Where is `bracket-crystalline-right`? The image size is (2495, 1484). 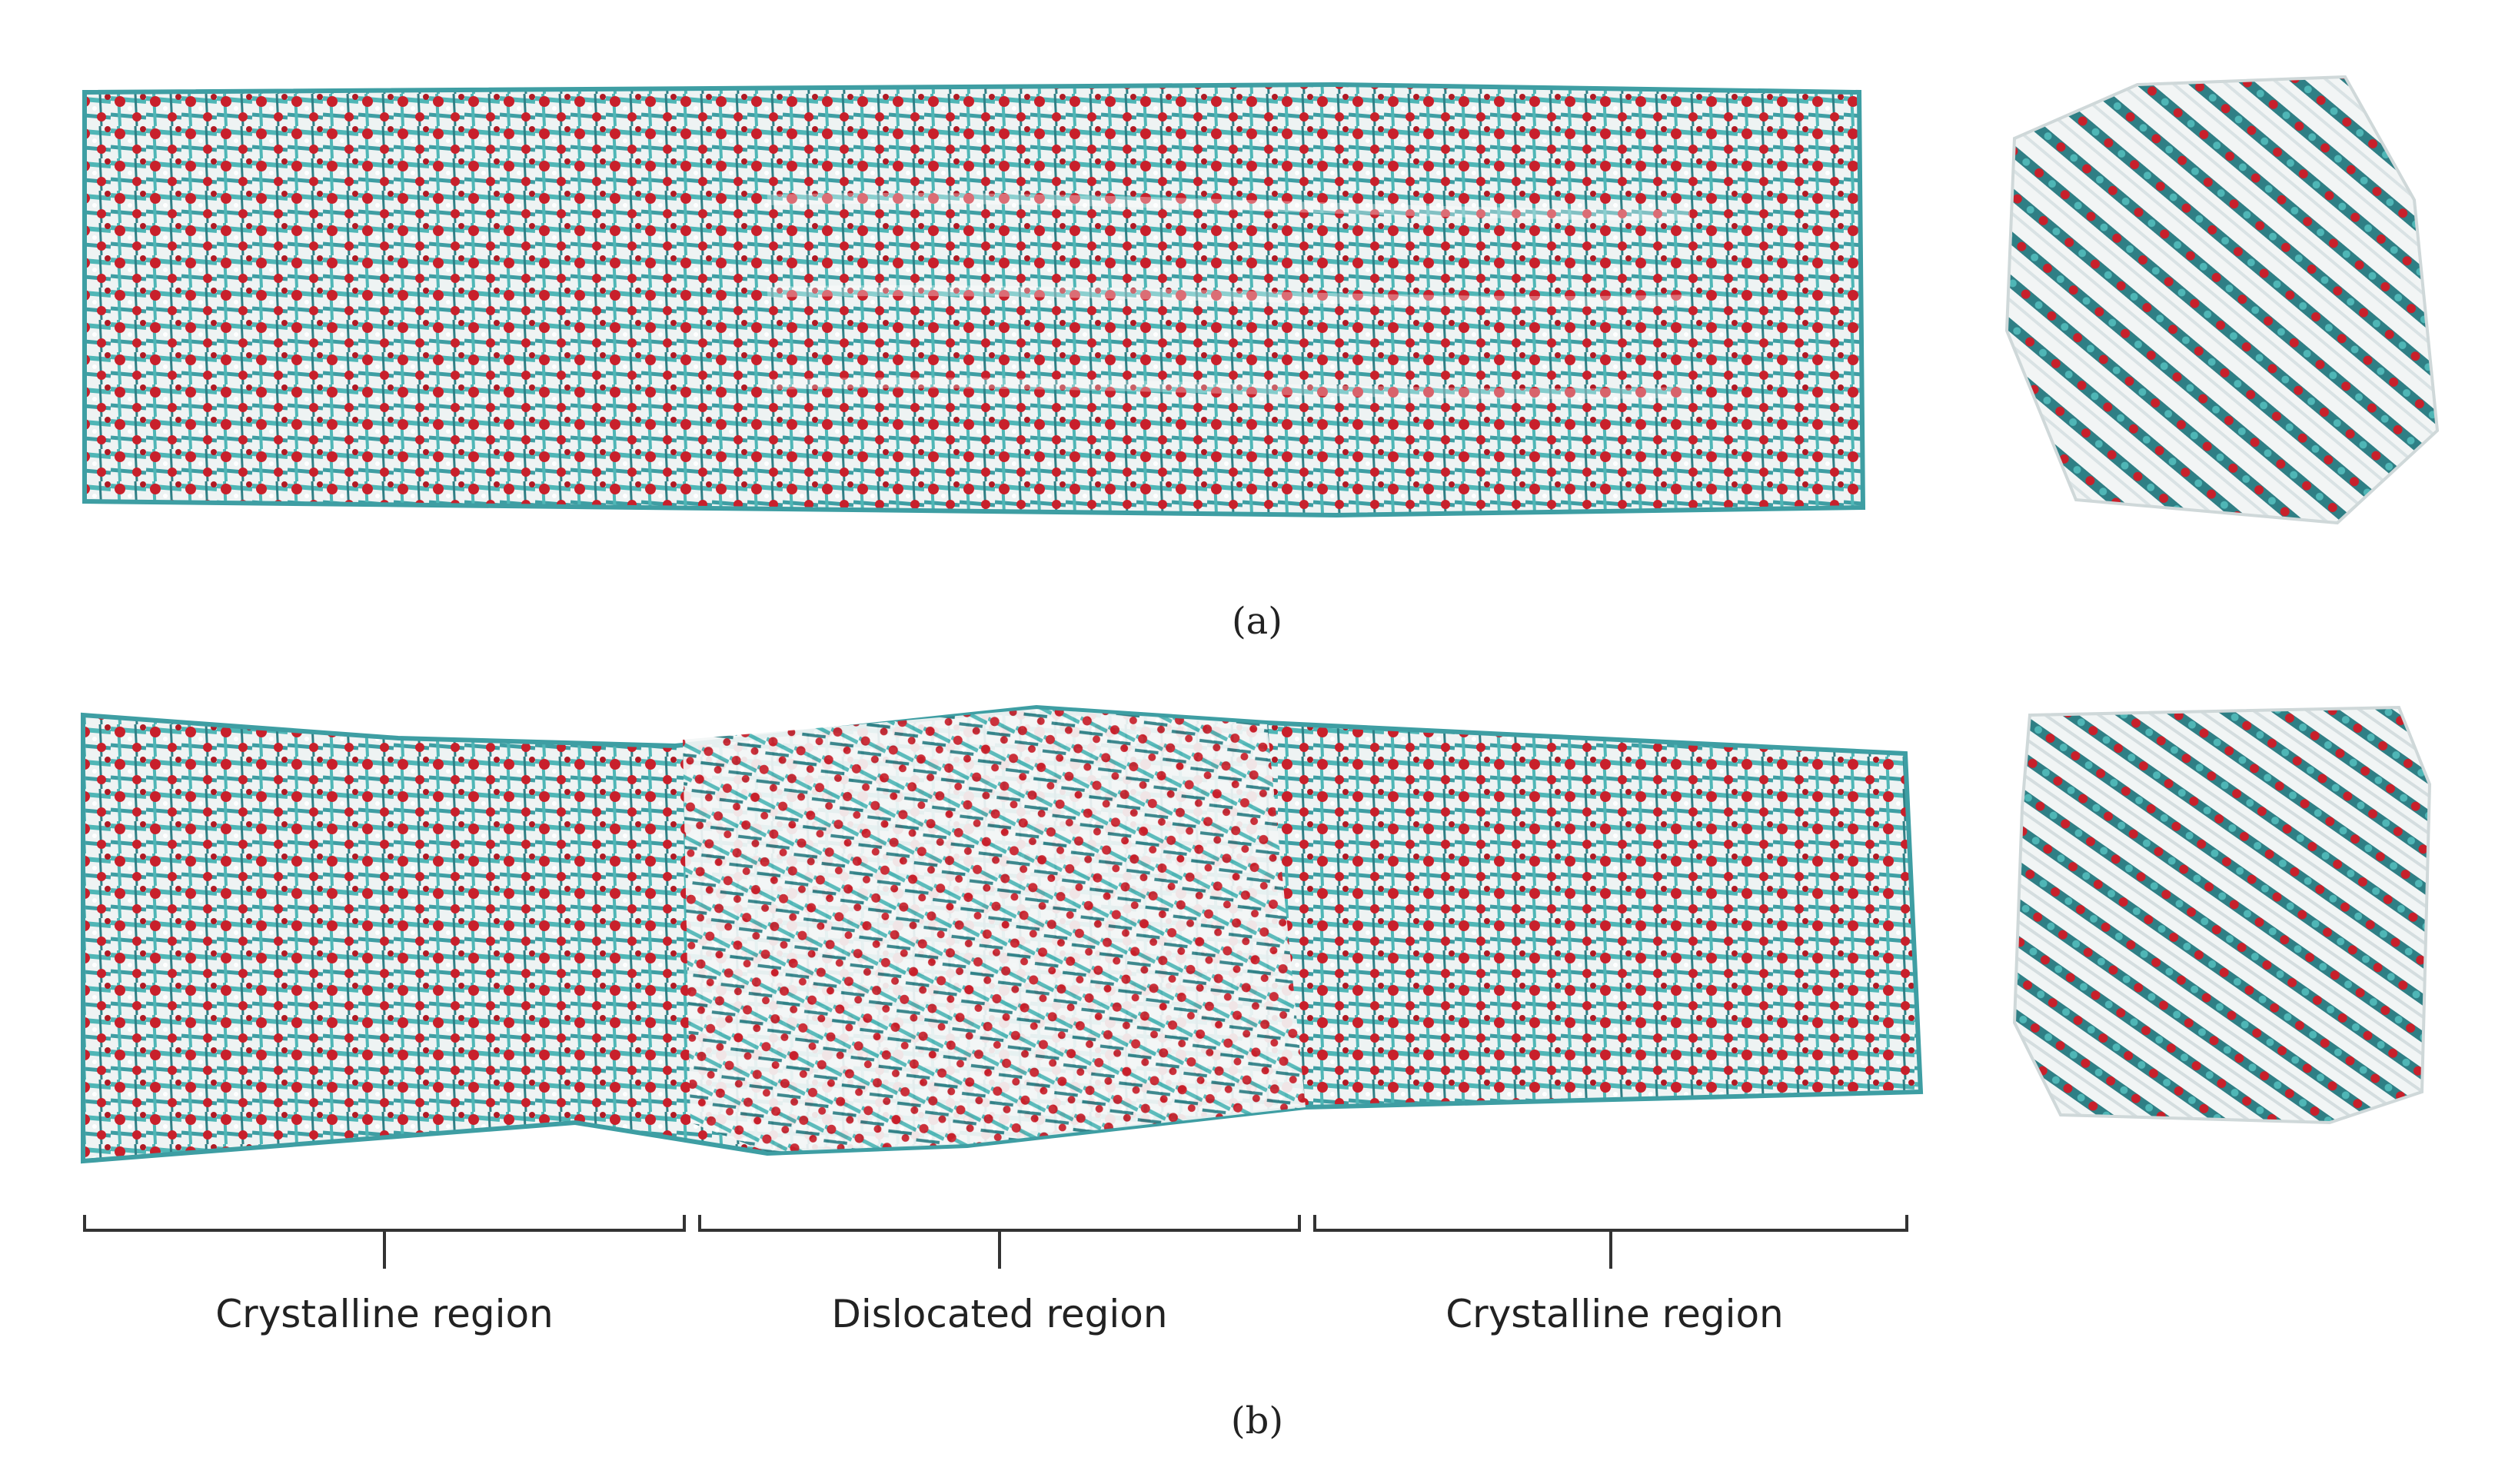 bracket-crystalline-right is located at coordinates (1611, 1242).